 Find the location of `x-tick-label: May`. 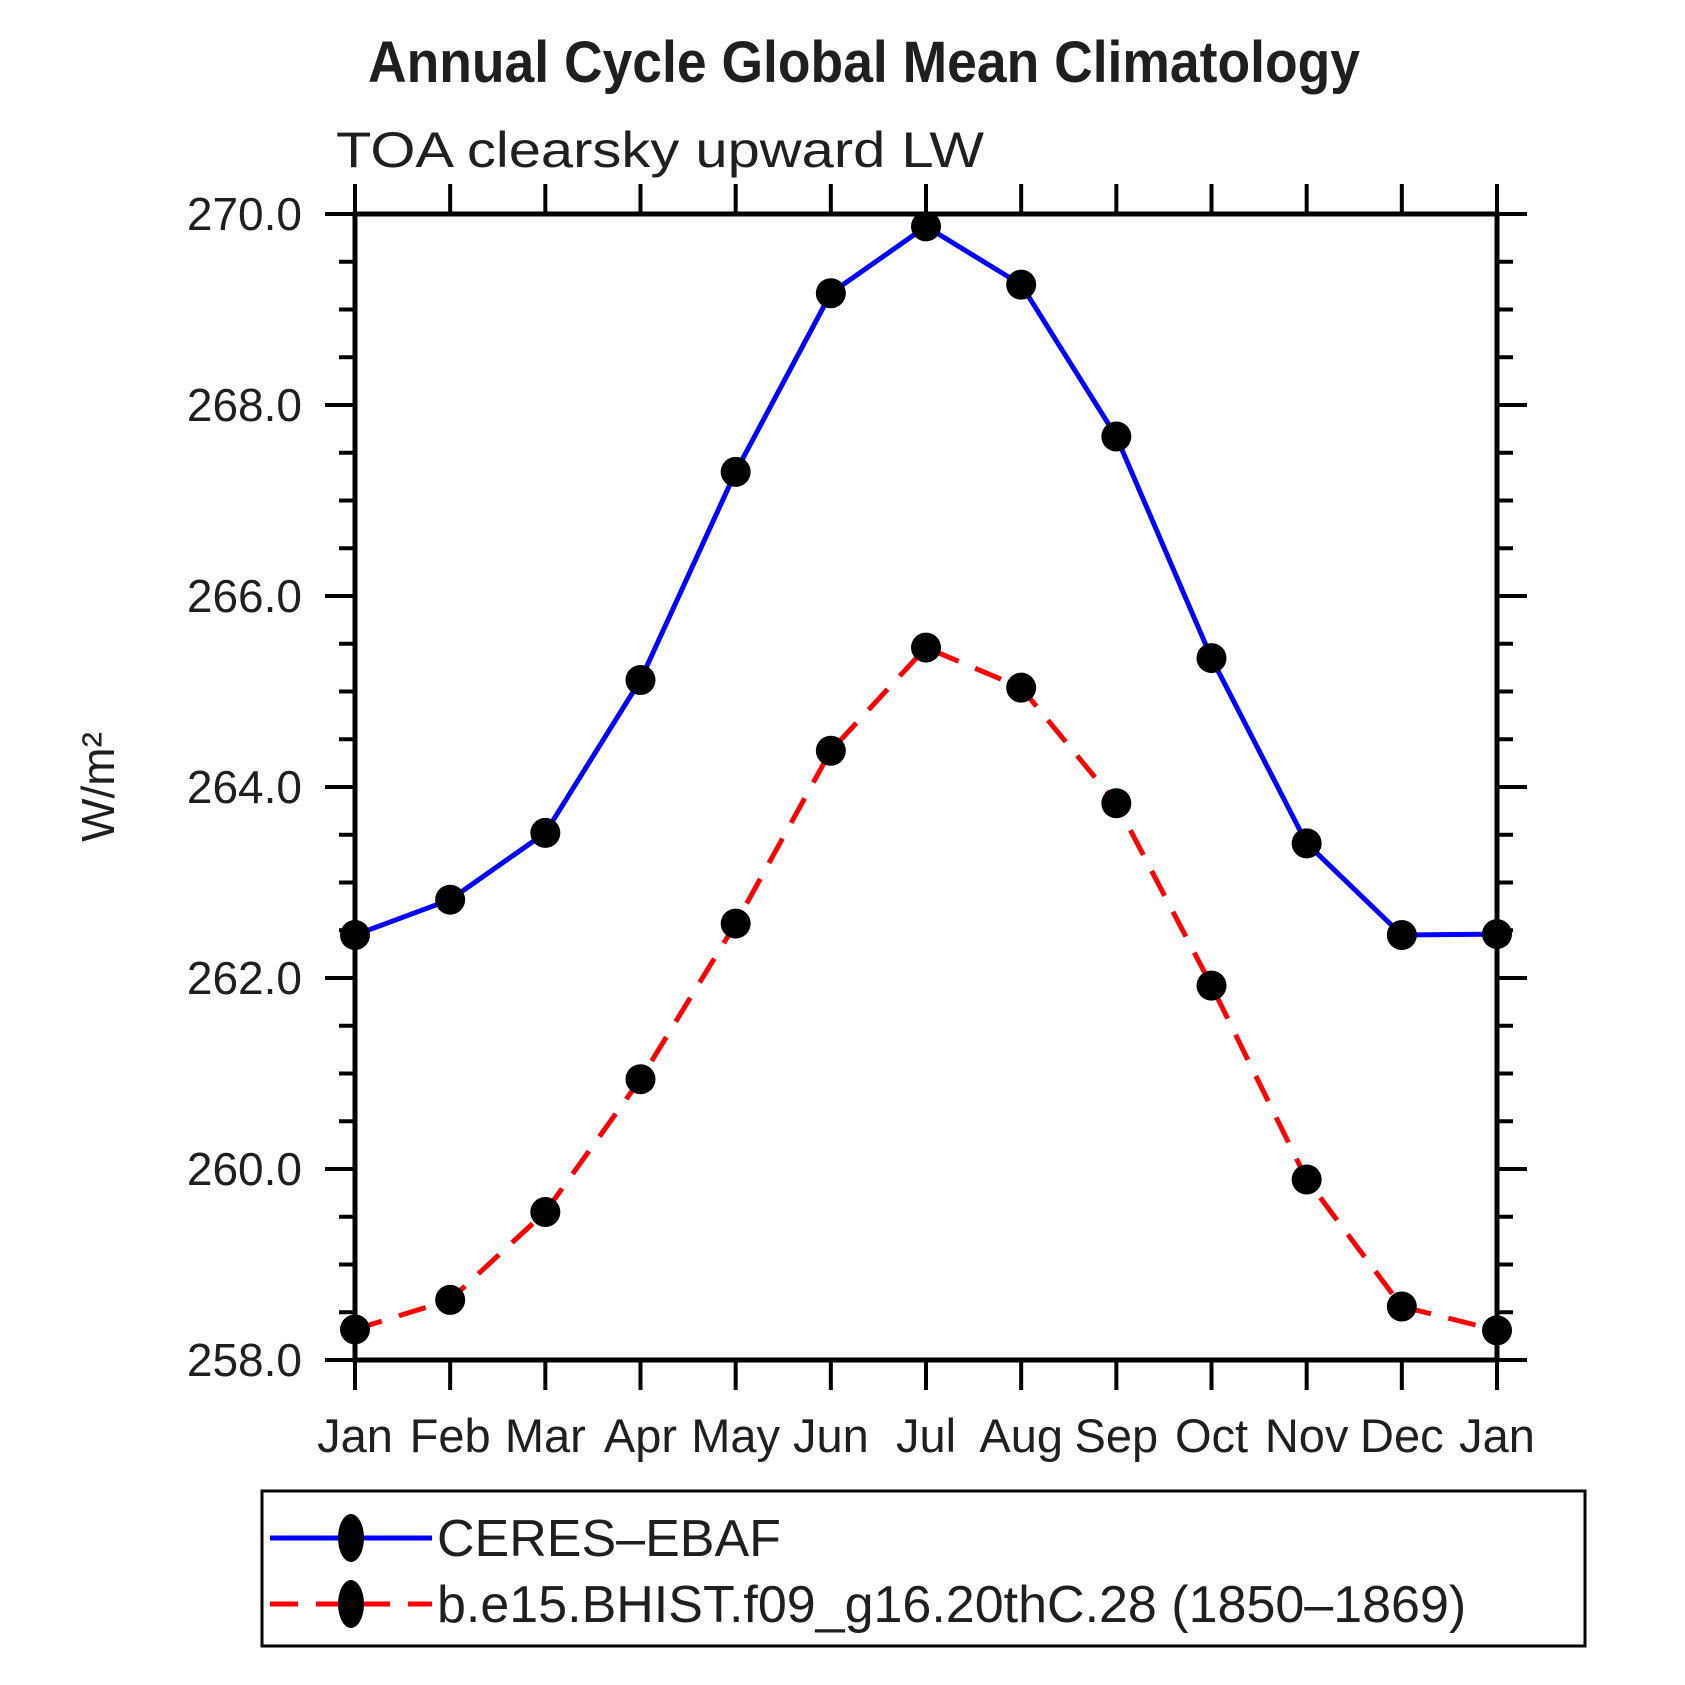

x-tick-label: May is located at coordinates (735, 1435).